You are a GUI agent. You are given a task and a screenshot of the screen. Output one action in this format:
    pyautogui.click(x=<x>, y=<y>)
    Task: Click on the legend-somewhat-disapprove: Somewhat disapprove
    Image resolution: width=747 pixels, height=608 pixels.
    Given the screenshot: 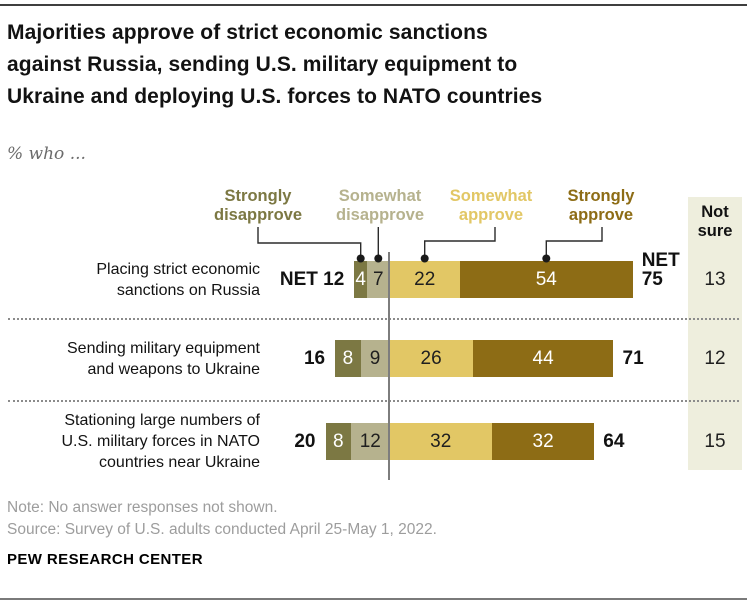 What is the action you would take?
    pyautogui.click(x=380, y=205)
    